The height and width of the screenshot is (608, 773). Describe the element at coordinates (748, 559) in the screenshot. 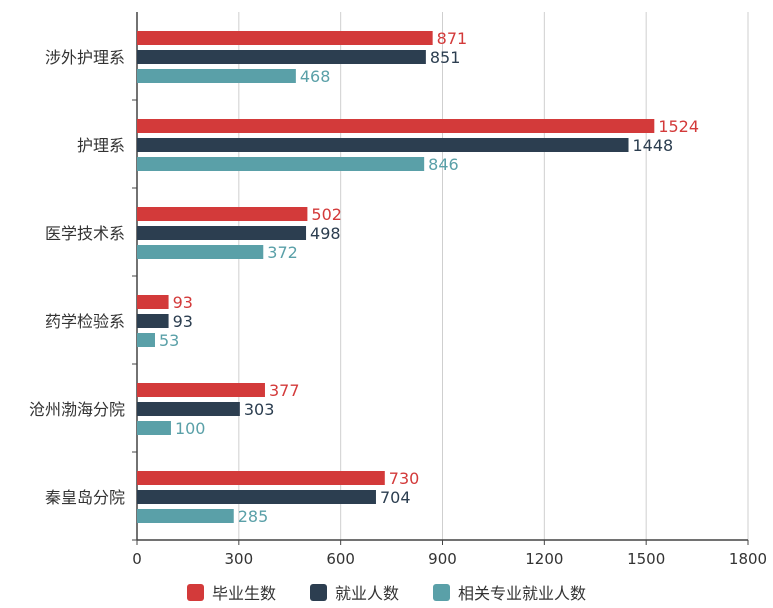

I see `x-tick-label: 1800` at that location.